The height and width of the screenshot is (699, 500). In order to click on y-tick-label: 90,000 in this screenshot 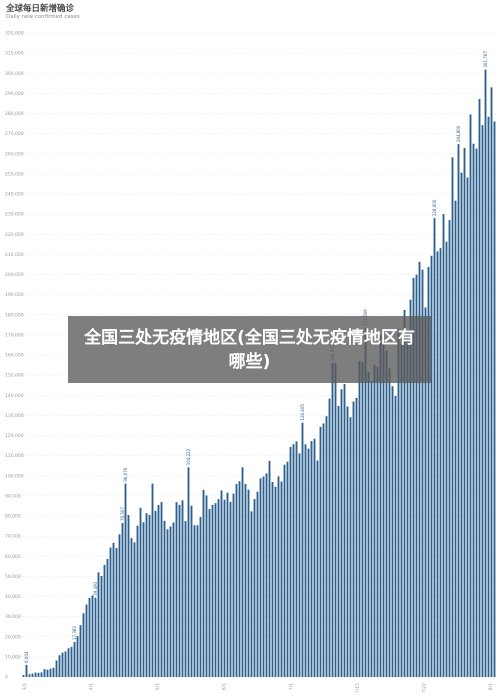, I will do `click(13, 496)`.